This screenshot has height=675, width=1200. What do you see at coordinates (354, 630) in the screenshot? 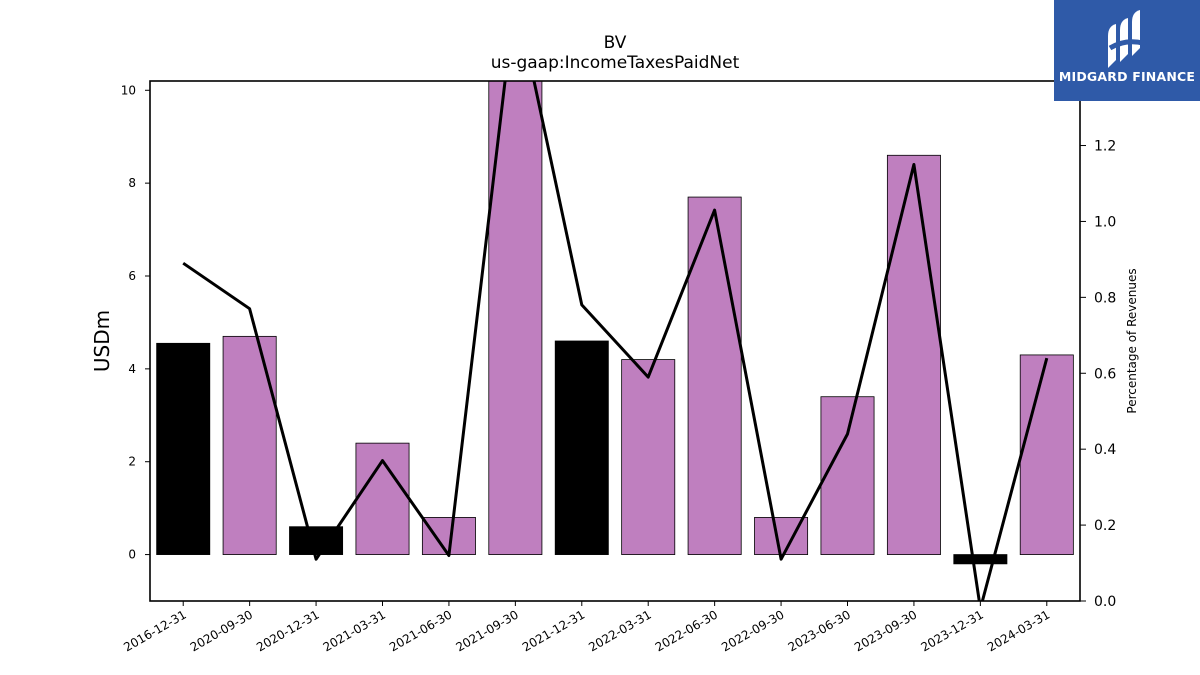
I see `x-tick-label: 2021-03-31` at bounding box center [354, 630].